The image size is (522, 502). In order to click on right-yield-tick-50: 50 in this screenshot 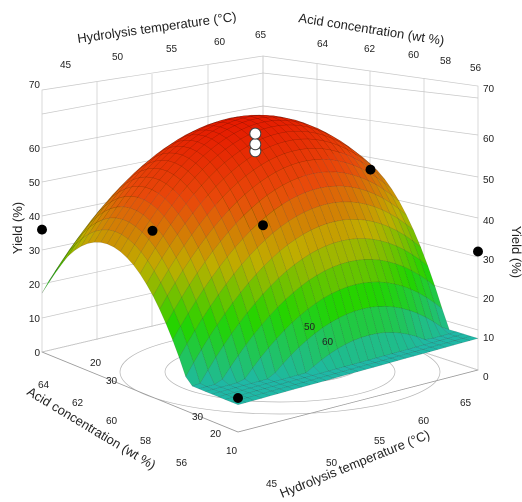, I will do `click(489, 180)`.